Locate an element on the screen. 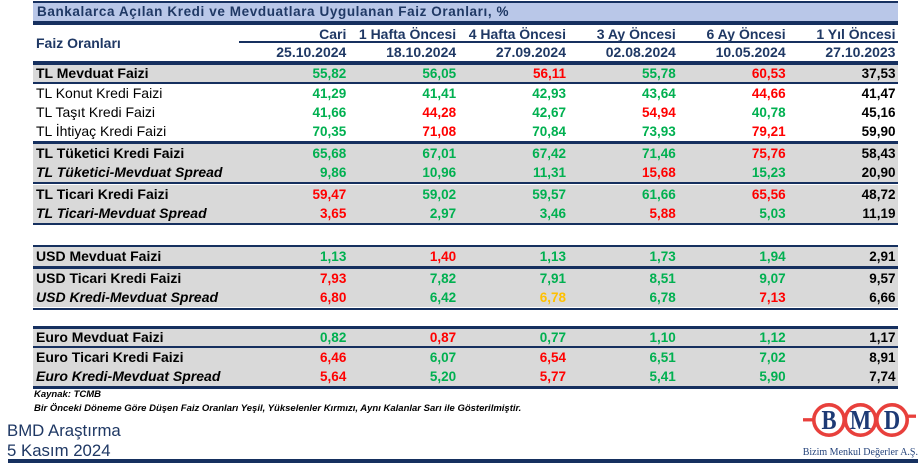  svg-text: D is located at coordinates (892, 421).